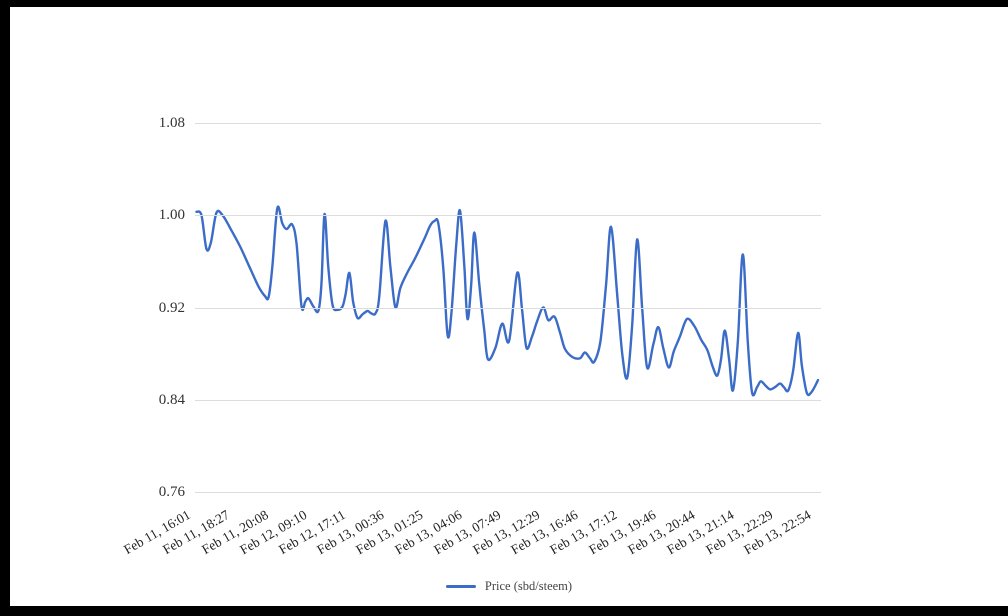 The height and width of the screenshot is (616, 1008). What do you see at coordinates (171, 492) in the screenshot?
I see `y-axis-tick-label: 0.76` at bounding box center [171, 492].